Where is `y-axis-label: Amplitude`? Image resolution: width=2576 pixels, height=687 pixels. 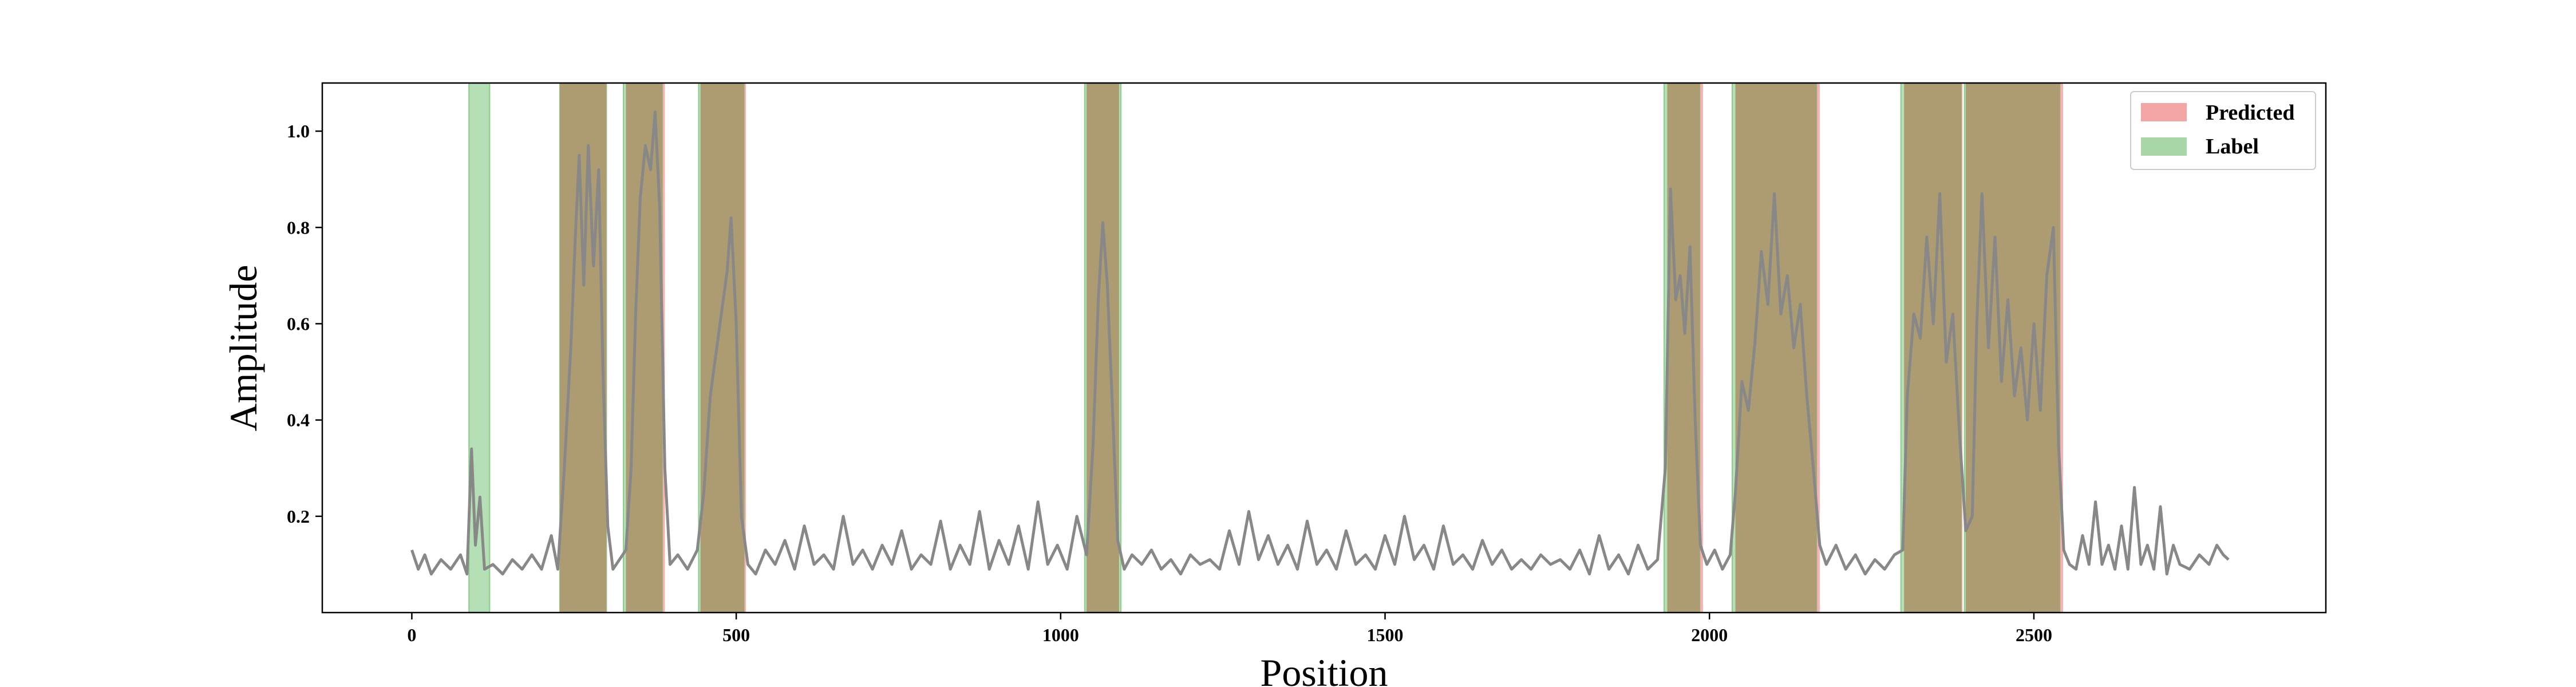 y-axis-label: Amplitude is located at coordinates (243, 349).